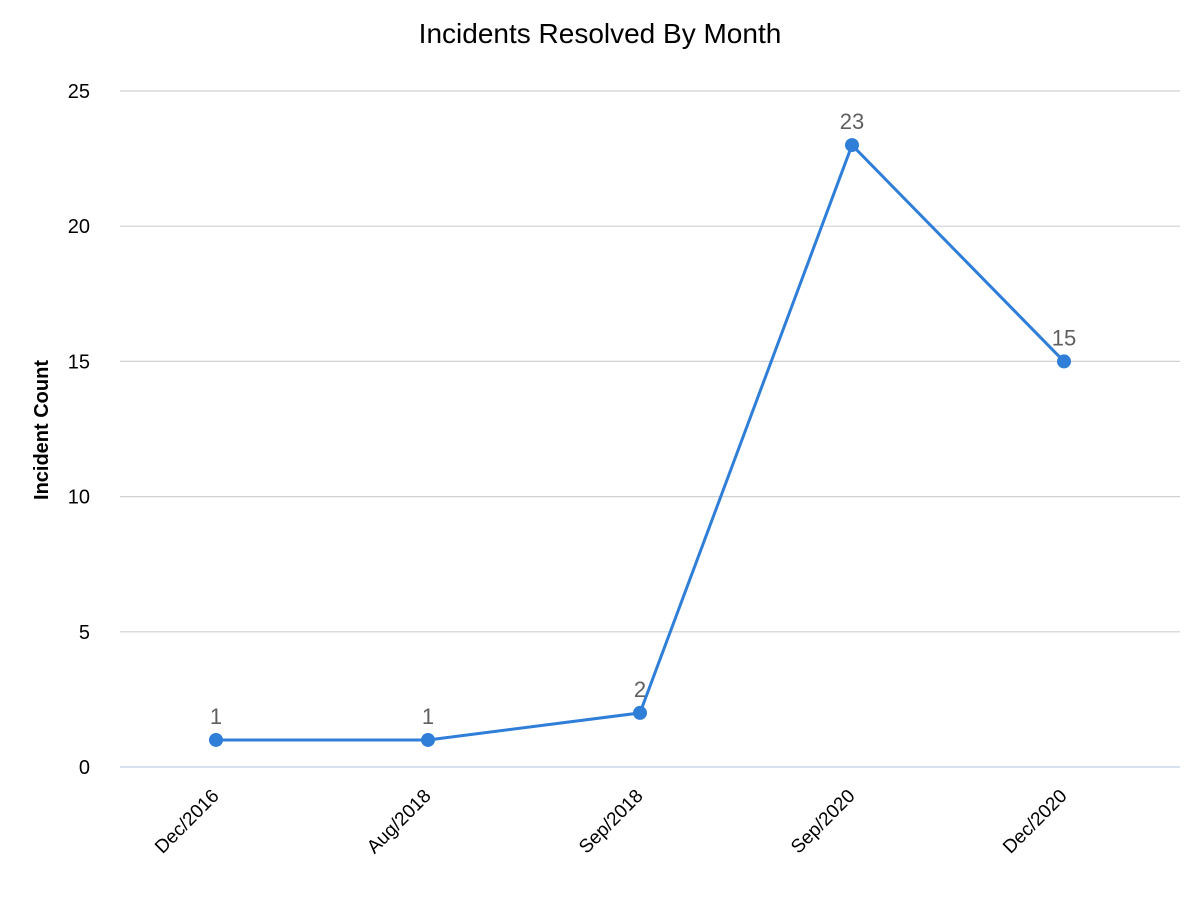  What do you see at coordinates (84, 633) in the screenshot?
I see `y-tick-label: 5` at bounding box center [84, 633].